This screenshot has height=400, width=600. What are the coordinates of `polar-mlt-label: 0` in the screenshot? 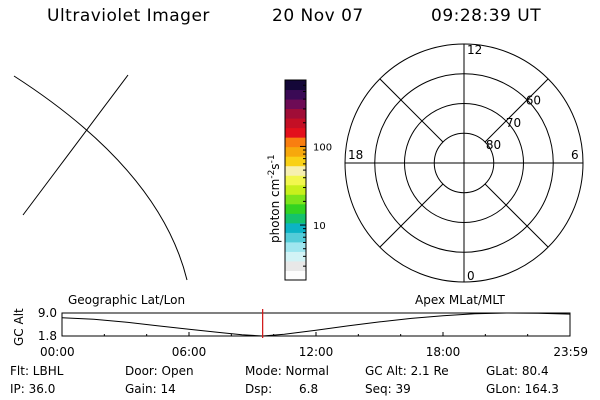 It's located at (471, 276).